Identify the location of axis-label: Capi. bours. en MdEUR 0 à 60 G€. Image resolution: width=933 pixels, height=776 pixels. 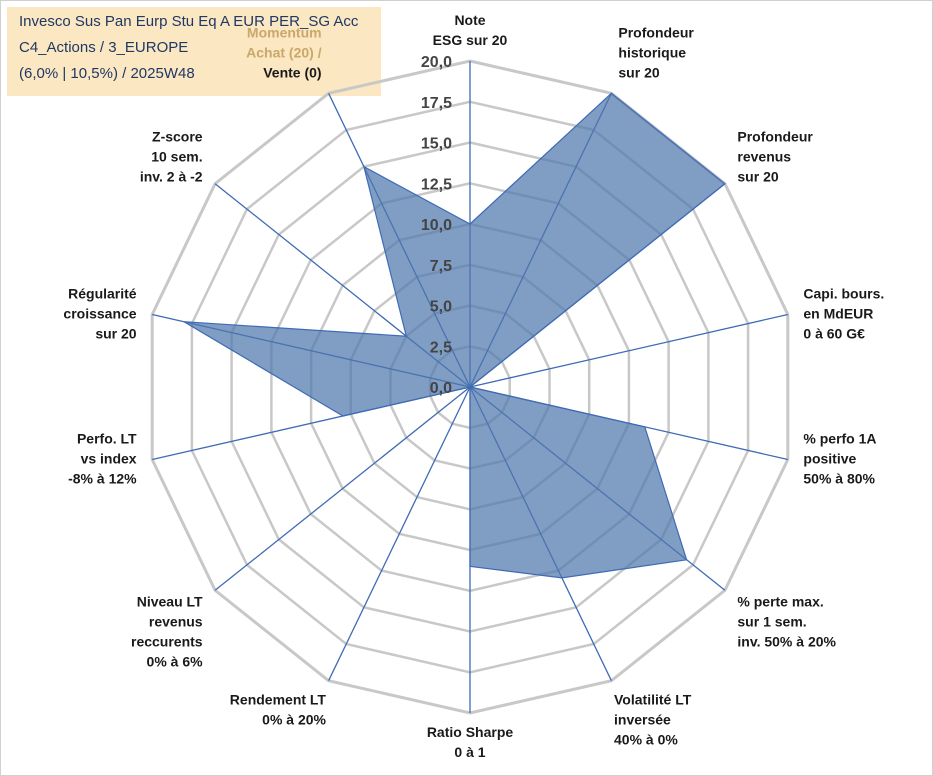
(843, 314).